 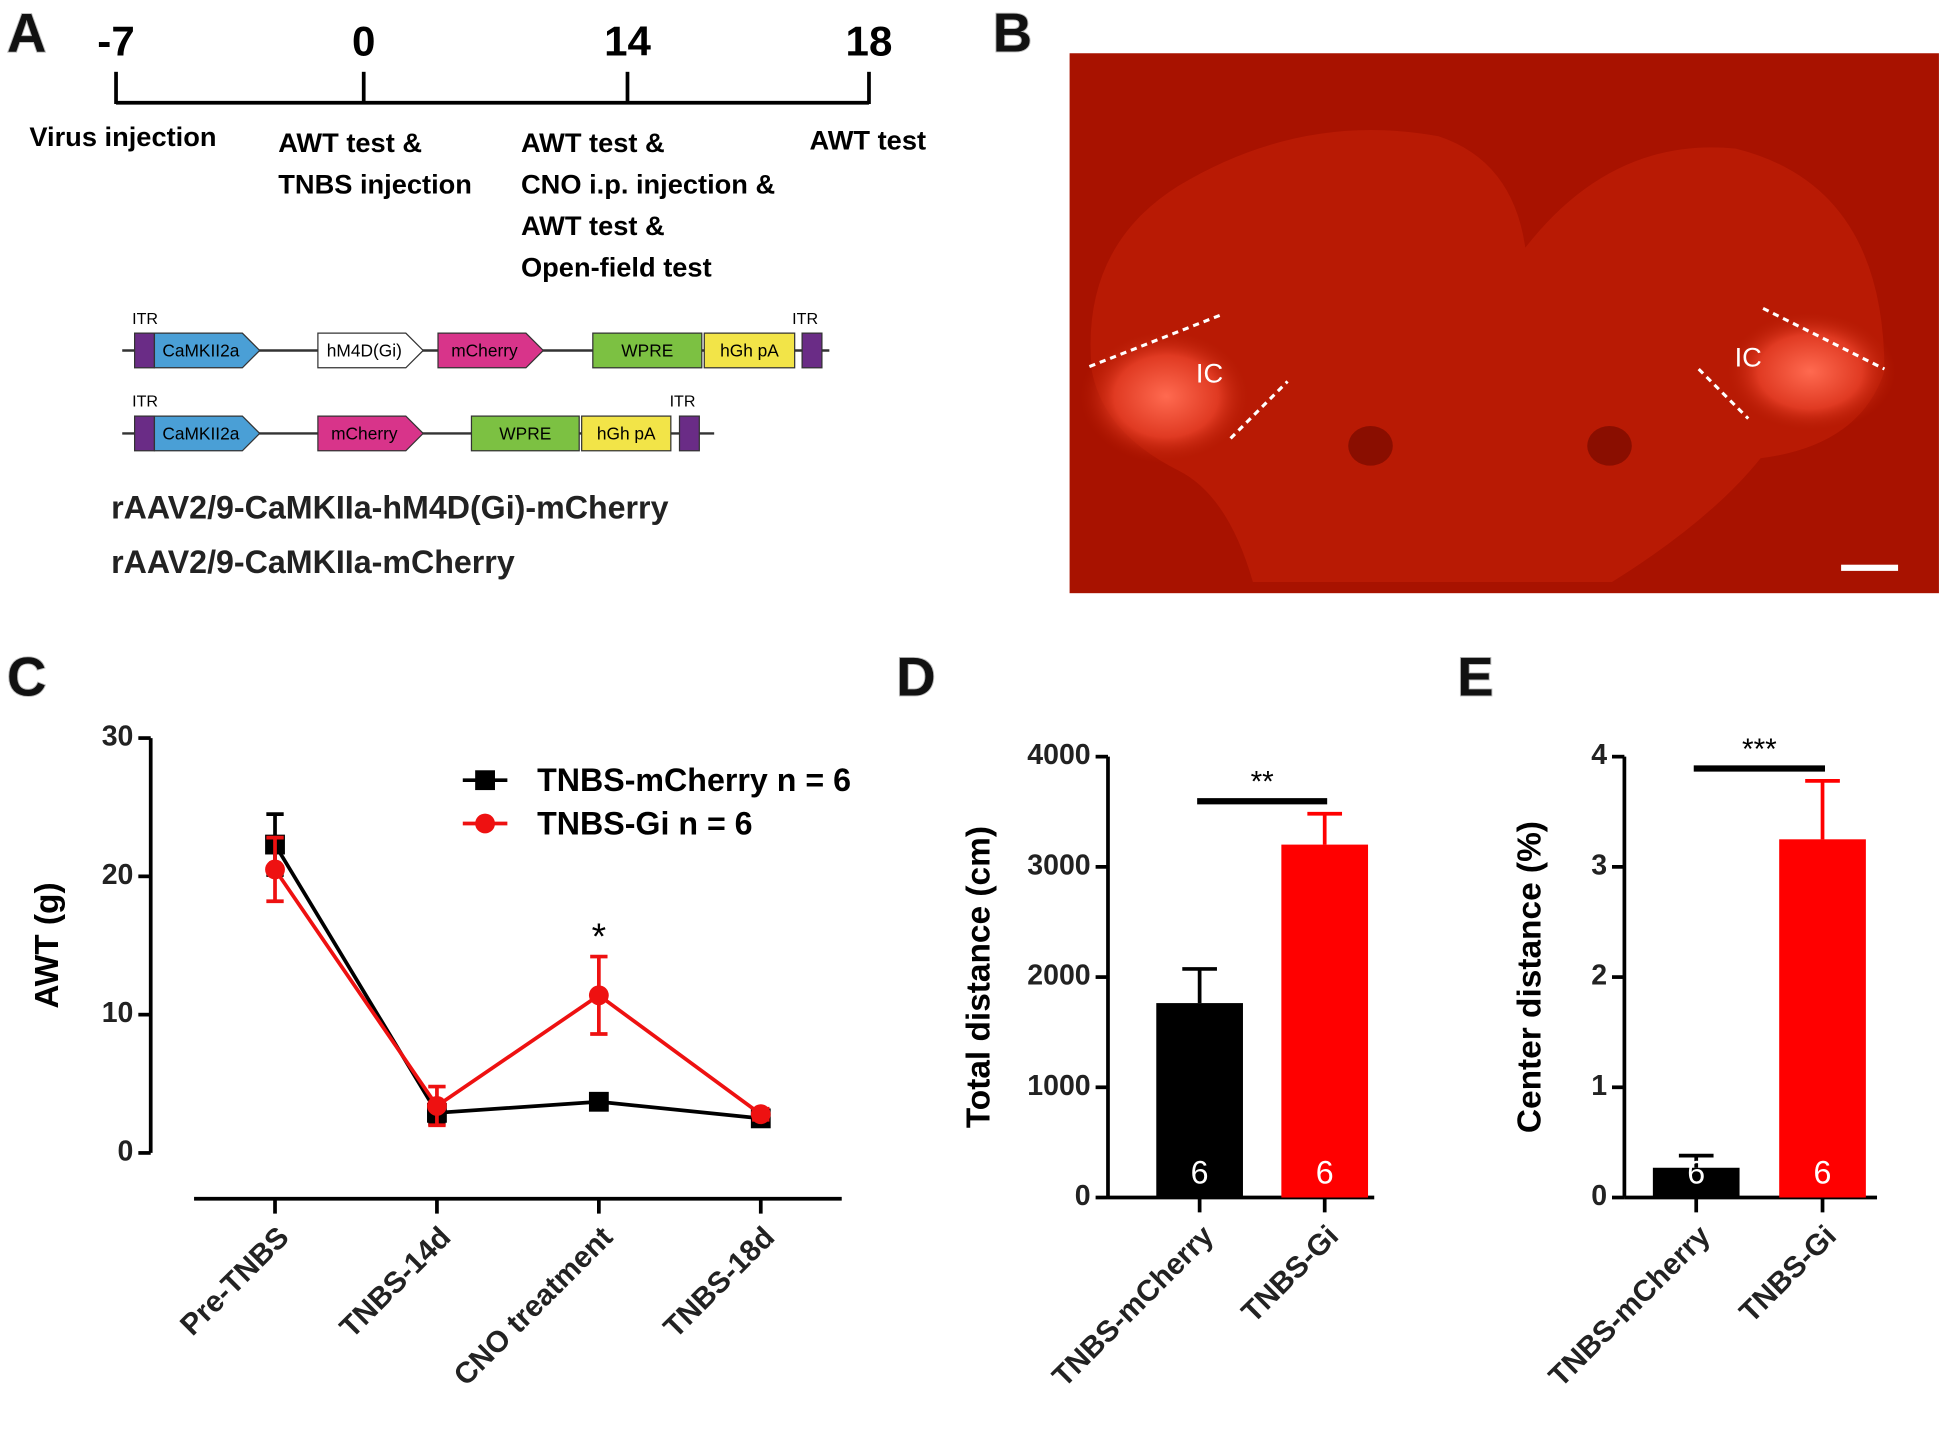 What do you see at coordinates (1475, 677) in the screenshot?
I see `panel-label: E` at bounding box center [1475, 677].